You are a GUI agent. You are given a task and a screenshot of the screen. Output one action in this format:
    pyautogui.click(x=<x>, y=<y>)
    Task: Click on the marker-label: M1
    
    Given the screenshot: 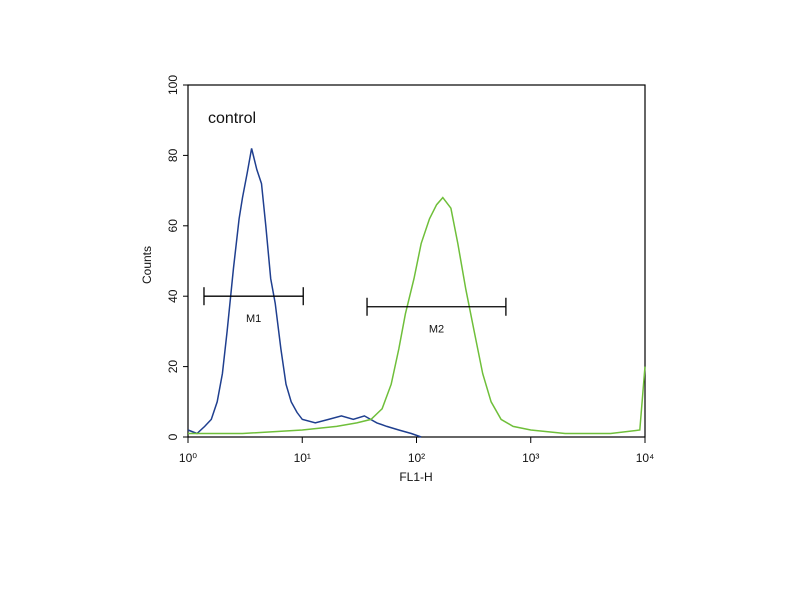 What is the action you would take?
    pyautogui.click(x=253, y=319)
    